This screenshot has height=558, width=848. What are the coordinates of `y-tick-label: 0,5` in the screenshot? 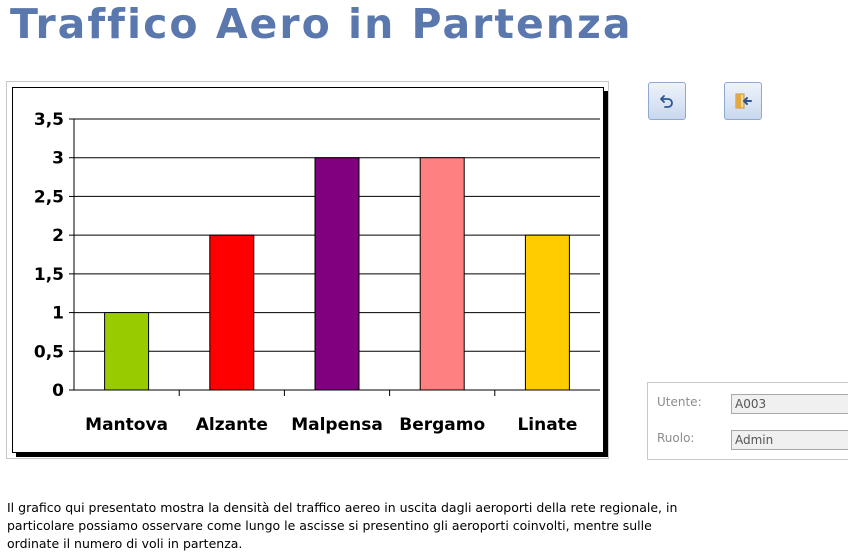 It's located at (49, 352).